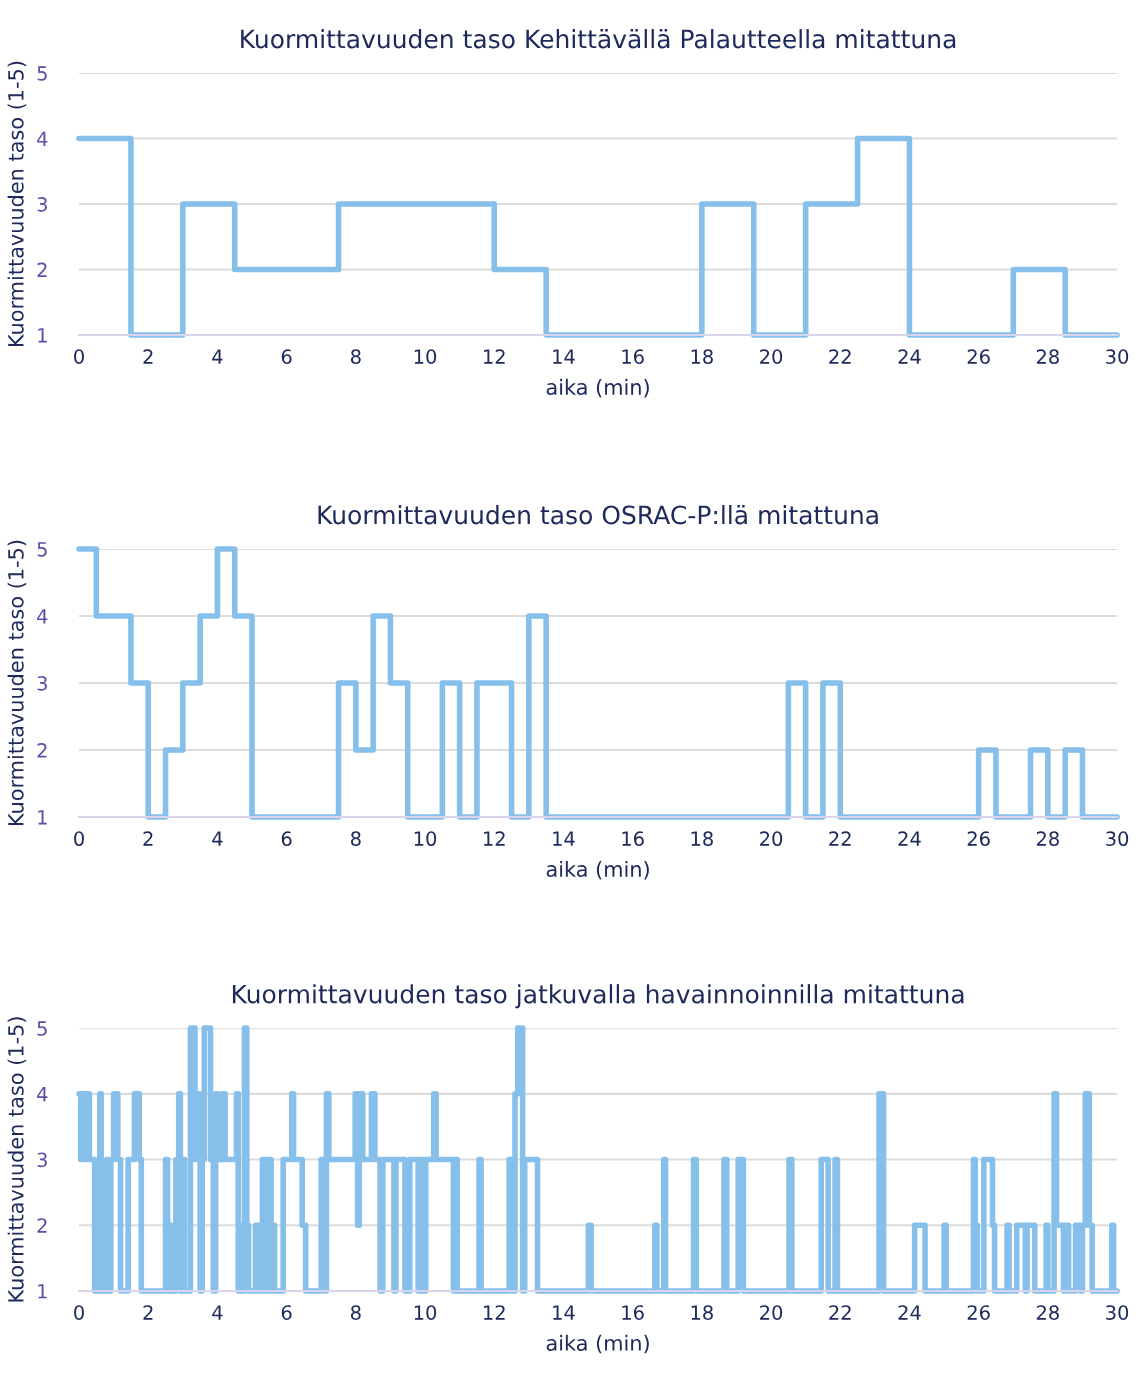 Image resolution: width=1147 pixels, height=1376 pixels. Describe the element at coordinates (598, 515) in the screenshot. I see `chart-title: Kuormittavuuden taso OSRAC-P:llä mitattuna` at that location.